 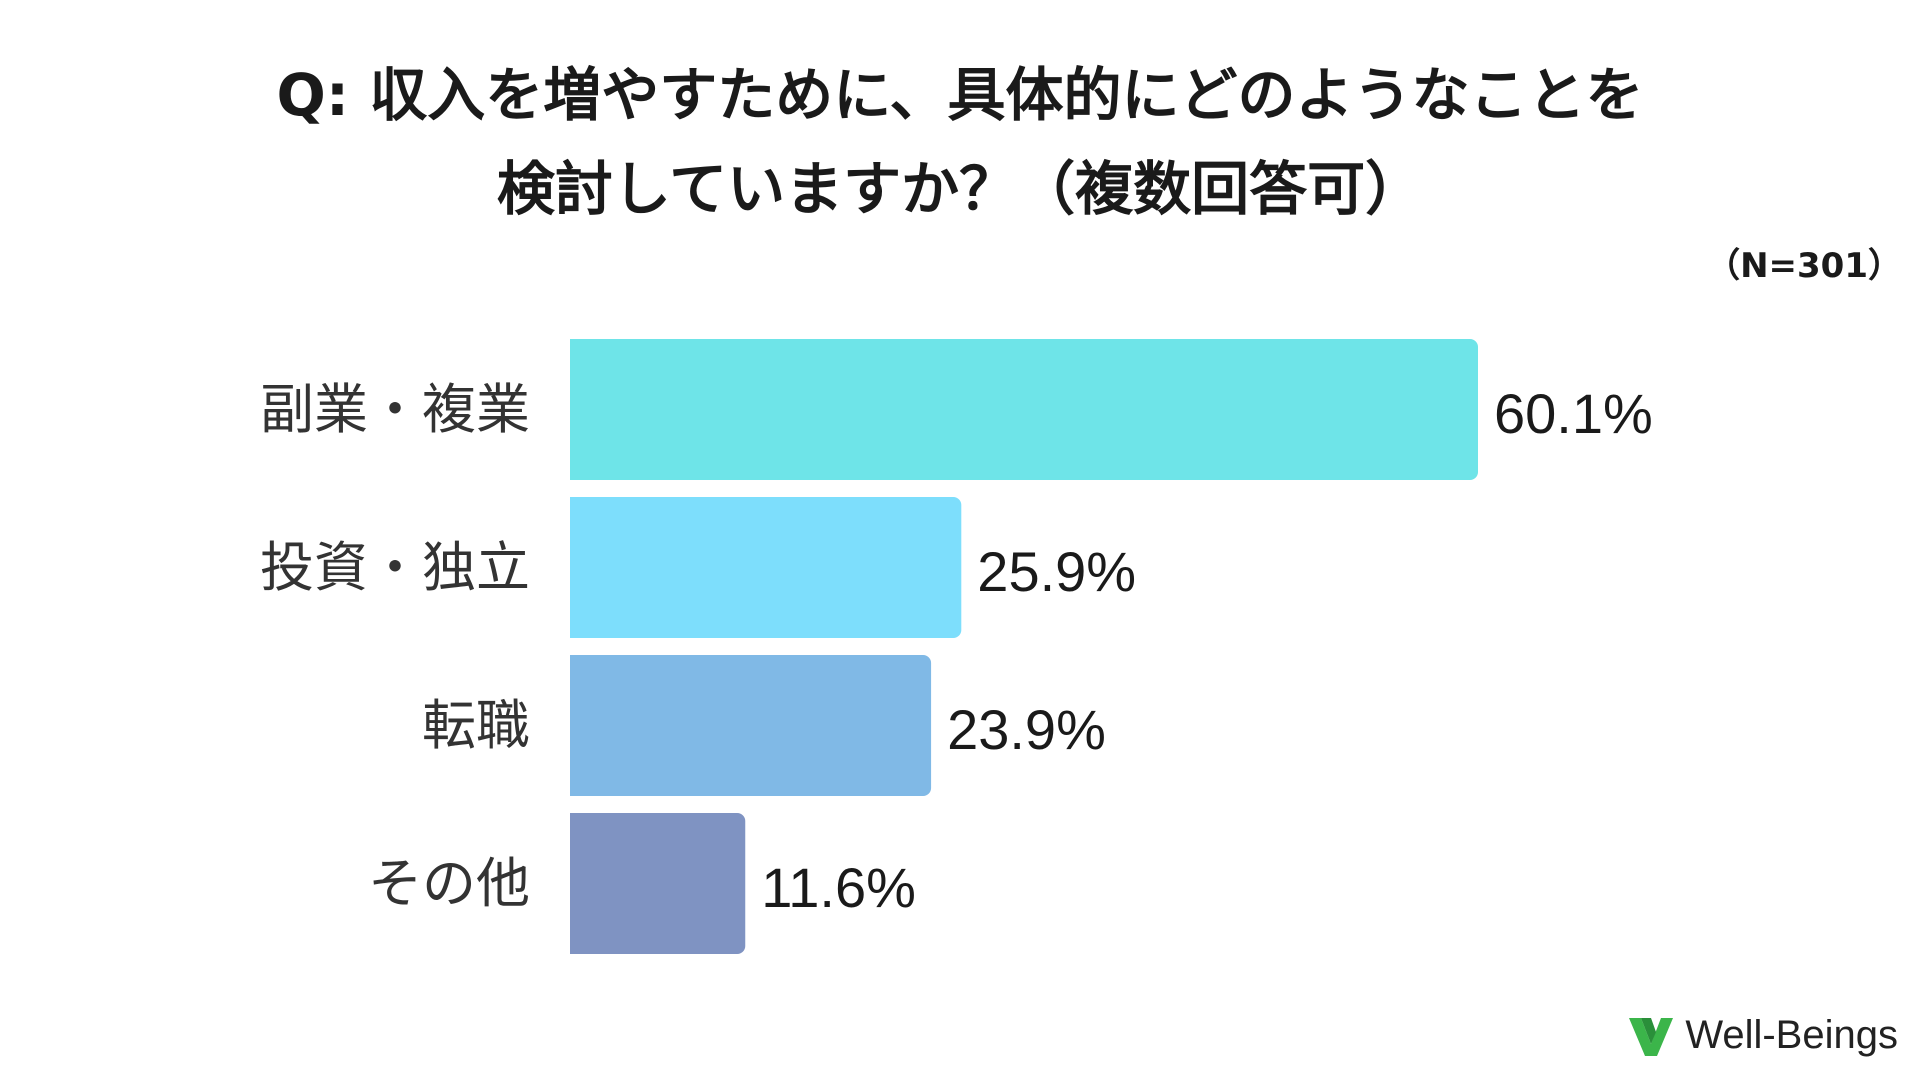 I want to click on brand-logo: Well-Beings, so click(x=1762, y=1035).